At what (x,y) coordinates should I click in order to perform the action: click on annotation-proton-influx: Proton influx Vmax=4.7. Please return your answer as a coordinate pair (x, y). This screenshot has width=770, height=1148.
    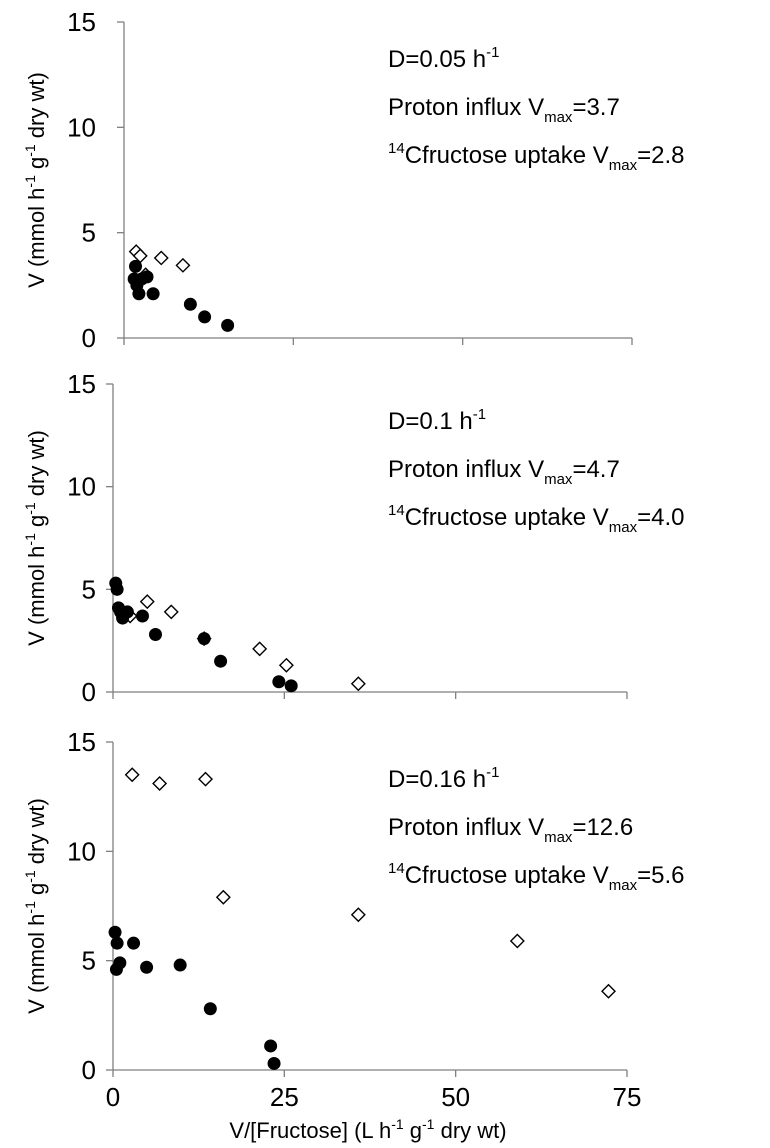
    Looking at the image, I should click on (504, 472).